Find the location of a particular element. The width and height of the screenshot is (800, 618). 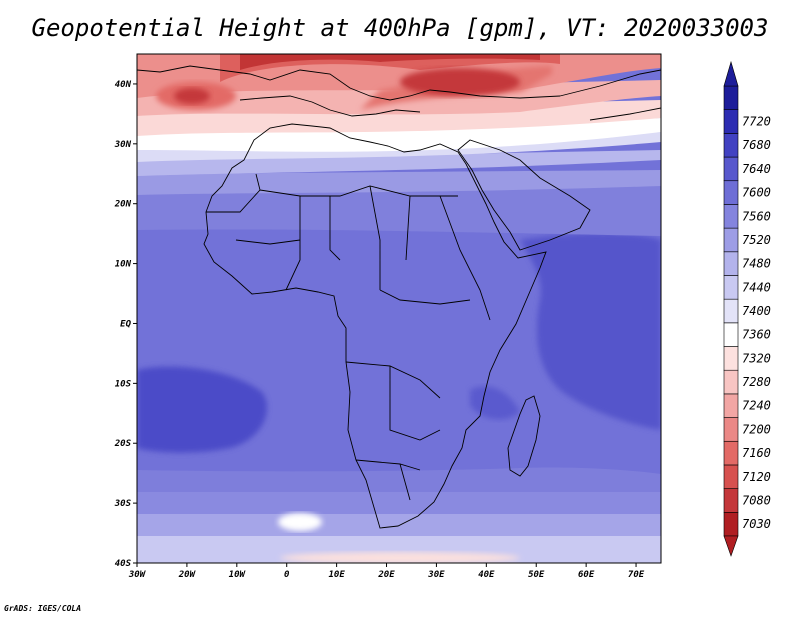

lon-tick-label: 20W is located at coordinates (187, 575).